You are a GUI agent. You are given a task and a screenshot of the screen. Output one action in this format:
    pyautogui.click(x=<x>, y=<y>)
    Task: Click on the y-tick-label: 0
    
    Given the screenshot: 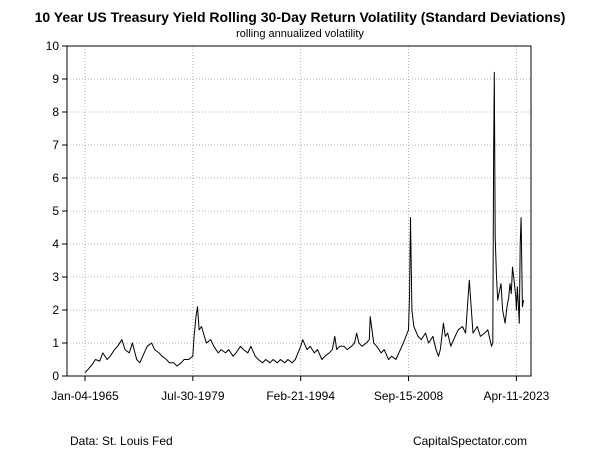 What is the action you would take?
    pyautogui.click(x=55, y=376)
    